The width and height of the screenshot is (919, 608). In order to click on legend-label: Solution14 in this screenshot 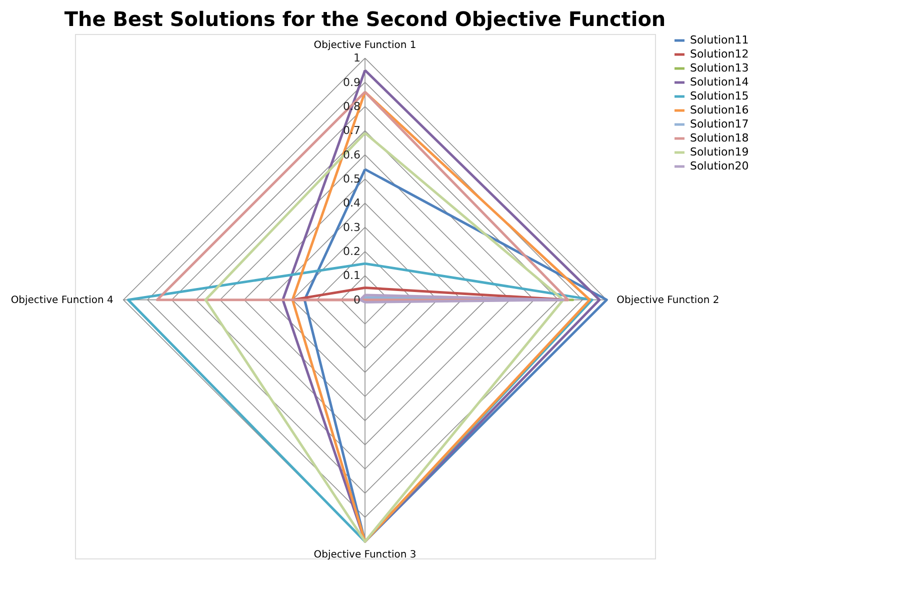, I will do `click(719, 82)`.